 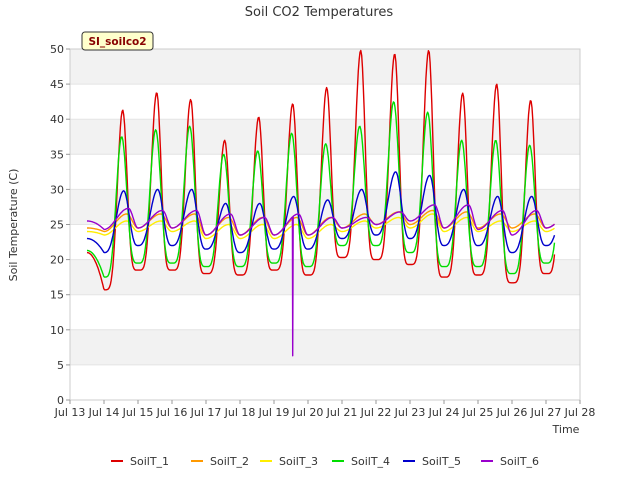 I want to click on legend-item: SoilT_5, so click(x=432, y=461).